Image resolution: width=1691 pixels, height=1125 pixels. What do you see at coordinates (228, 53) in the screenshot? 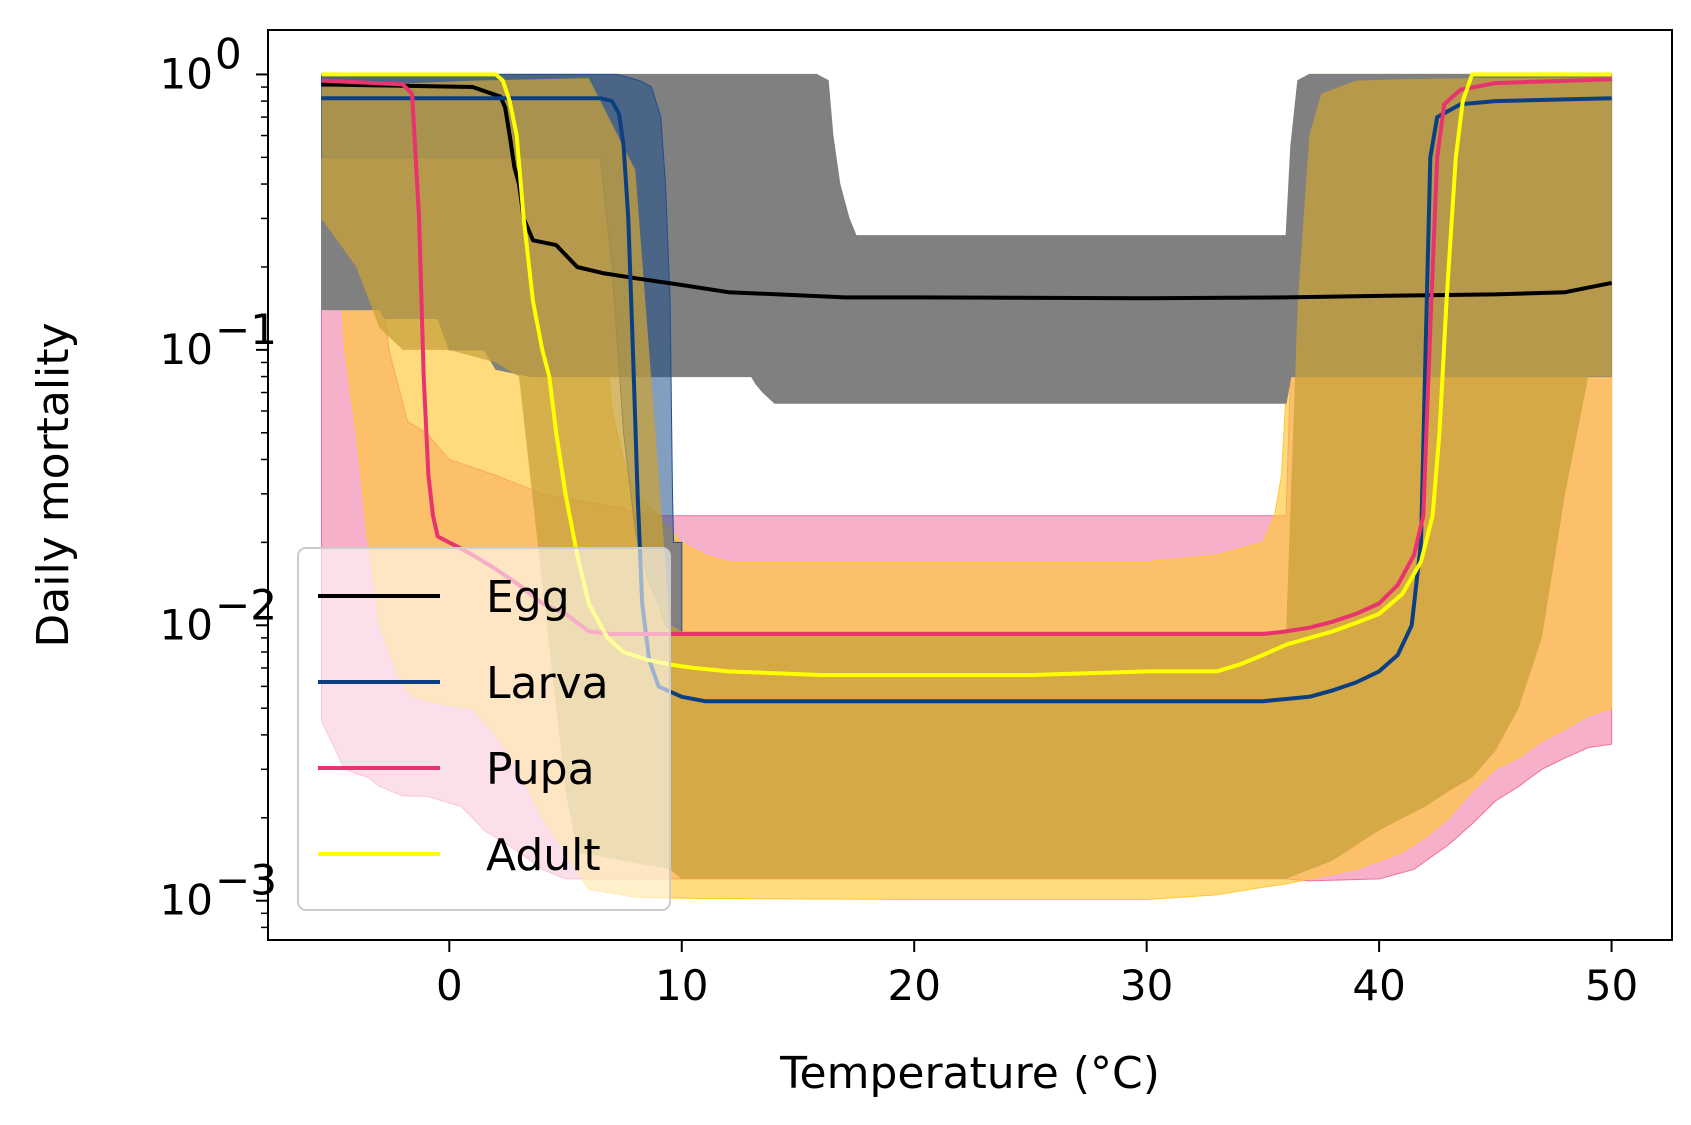
I see `y-tick-exponent: 0` at bounding box center [228, 53].